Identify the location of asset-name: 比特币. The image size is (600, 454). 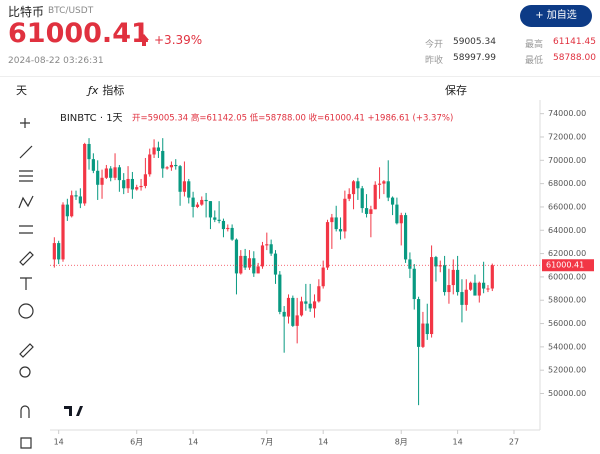
(26, 12).